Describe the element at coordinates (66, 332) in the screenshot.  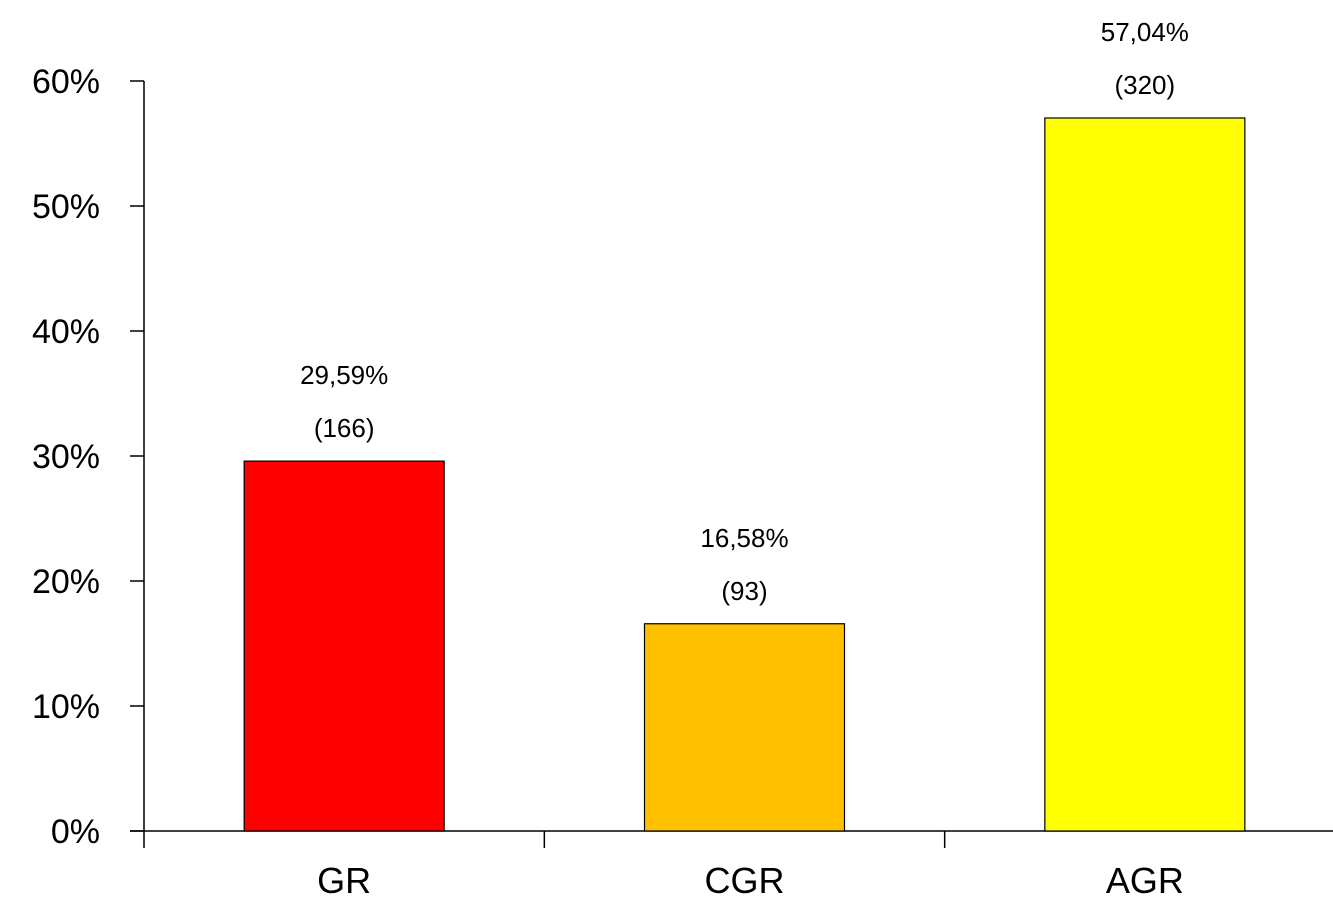
I see `y-tick-label: 40%` at that location.